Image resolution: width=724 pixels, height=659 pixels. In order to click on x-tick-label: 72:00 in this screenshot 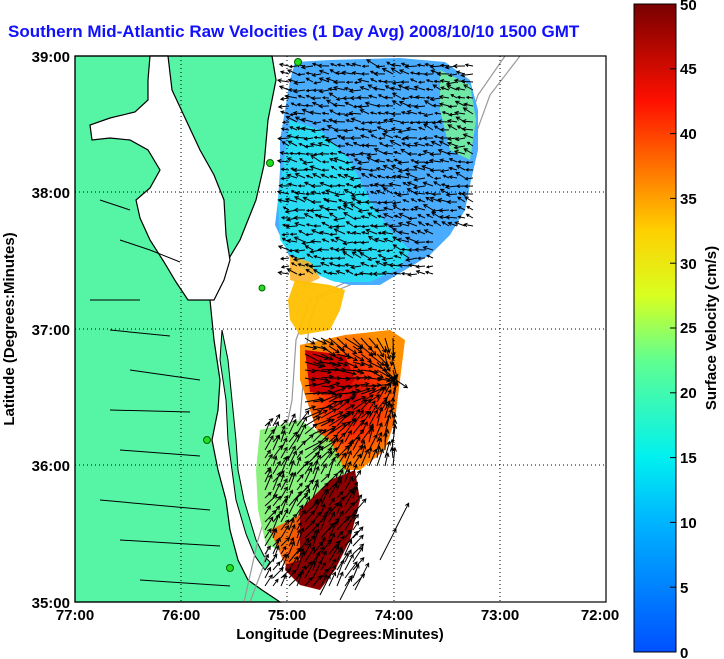, I will do `click(600, 615)`.